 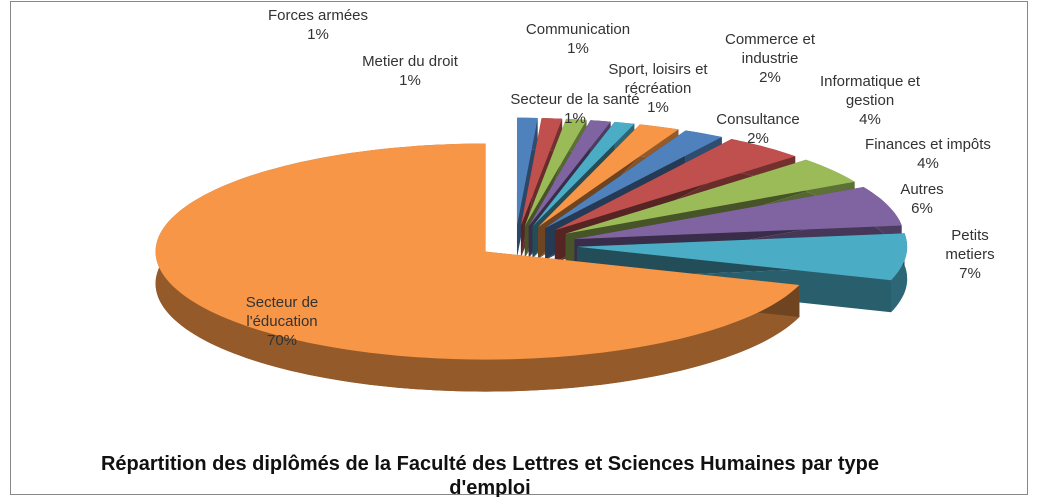 What do you see at coordinates (899, 273) in the screenshot?
I see `slice-side` at bounding box center [899, 273].